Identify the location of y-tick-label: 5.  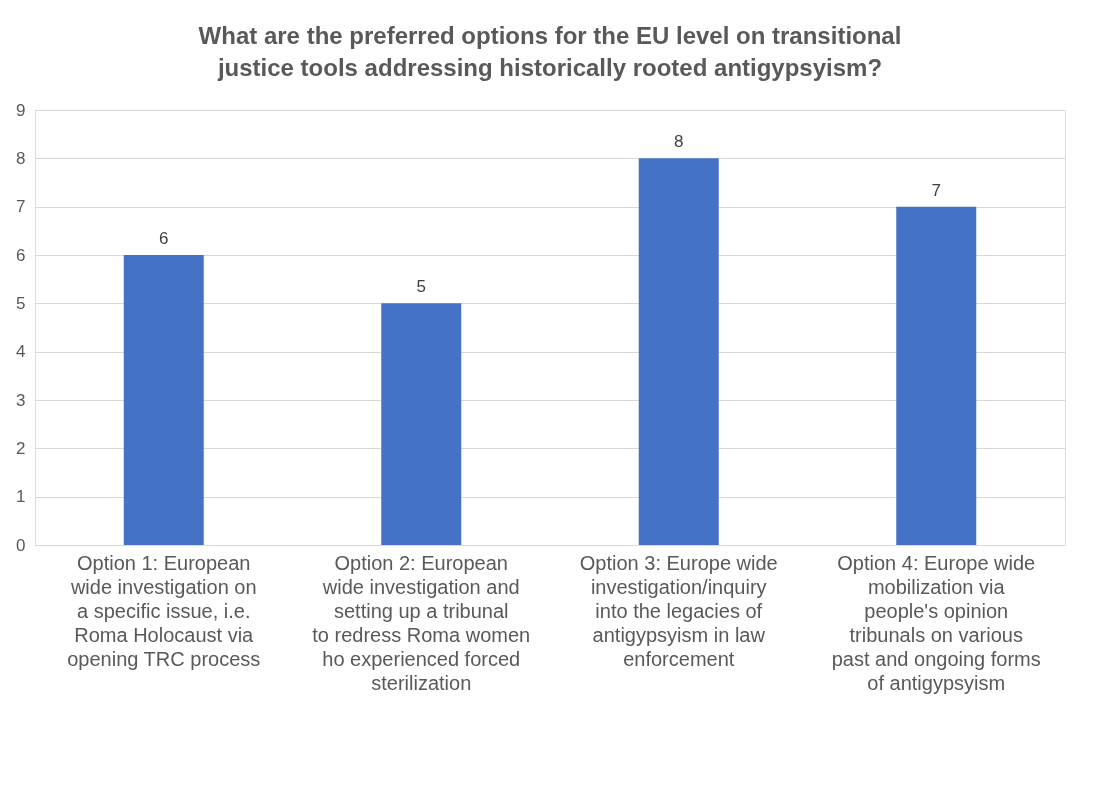
(21, 303).